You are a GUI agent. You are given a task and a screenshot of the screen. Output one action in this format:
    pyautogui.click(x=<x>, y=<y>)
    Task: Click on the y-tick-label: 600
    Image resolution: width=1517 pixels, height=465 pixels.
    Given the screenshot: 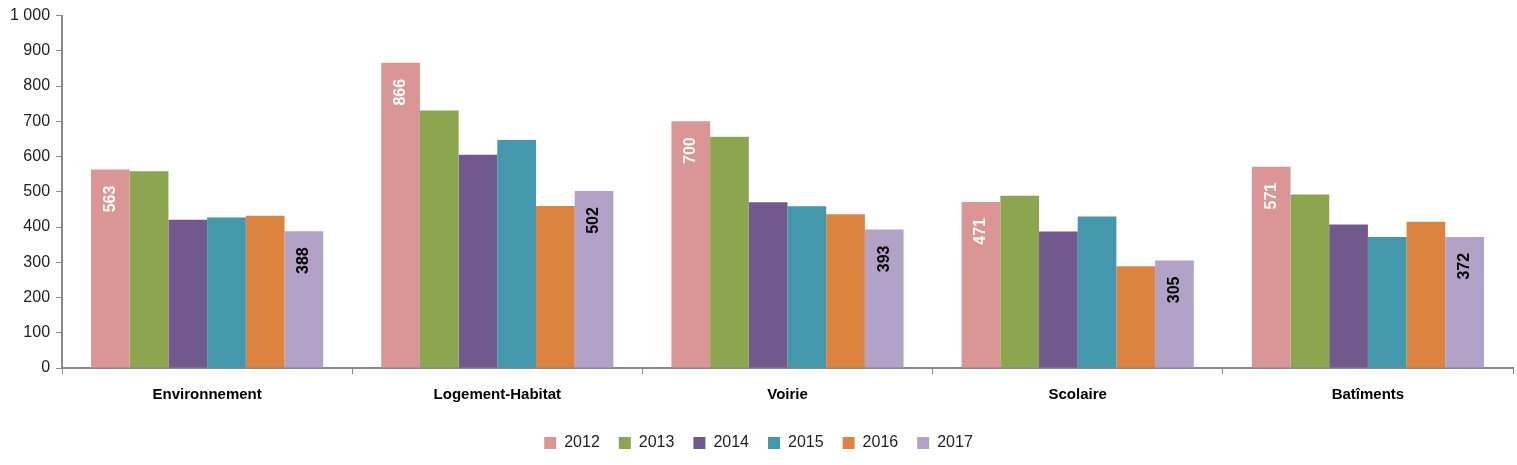 What is the action you would take?
    pyautogui.click(x=37, y=155)
    